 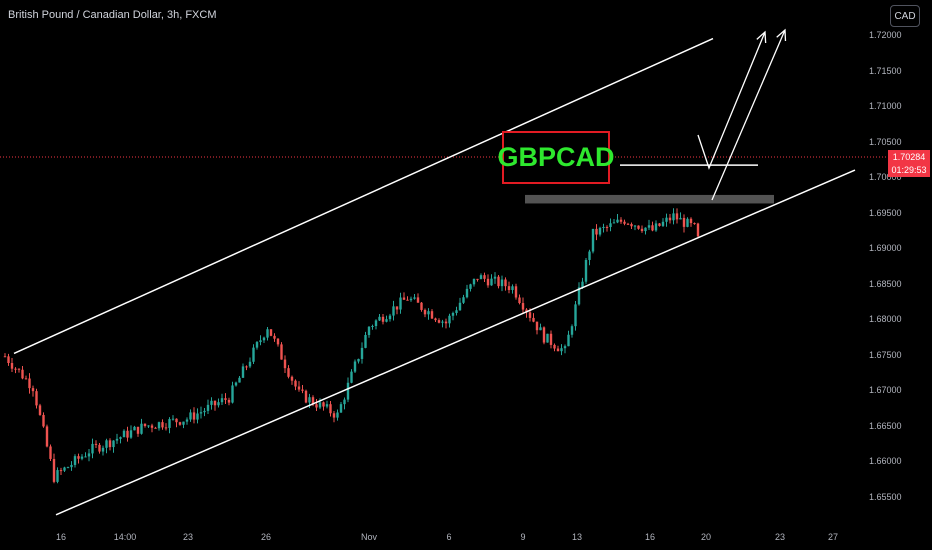 I want to click on time-tick-label: 13, so click(x=577, y=537).